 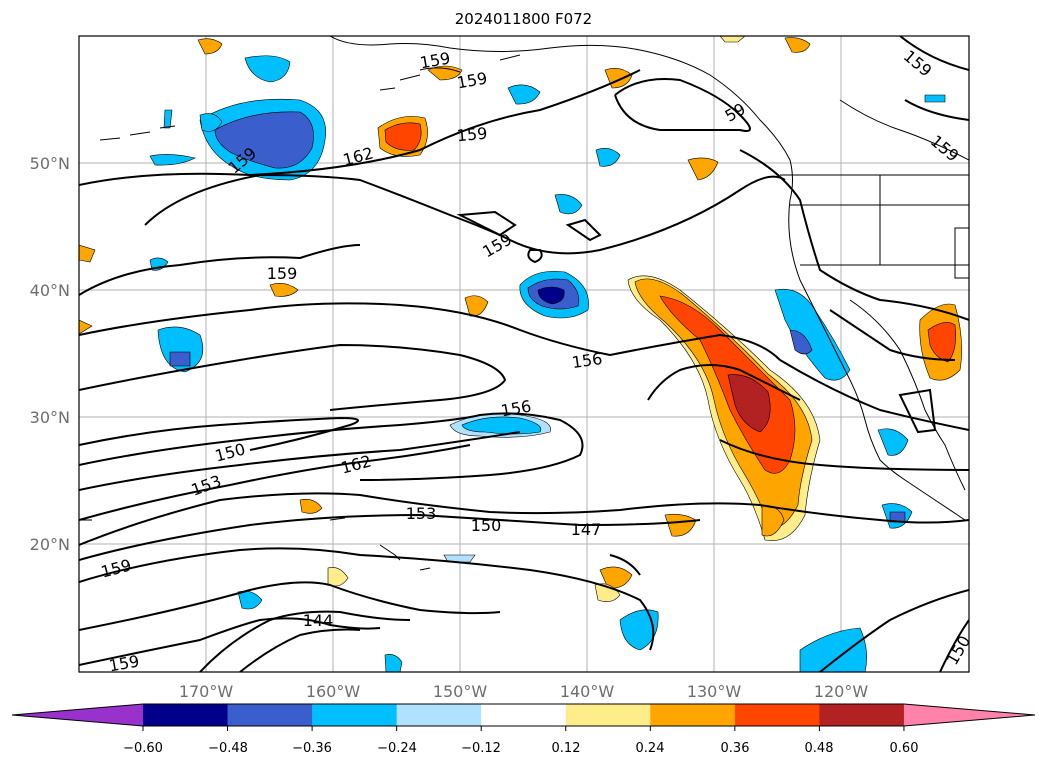 What do you see at coordinates (524, 691) in the screenshot?
I see `longitude-labels: 170°W 160°W 150°W 140°W 130°W 120°W` at bounding box center [524, 691].